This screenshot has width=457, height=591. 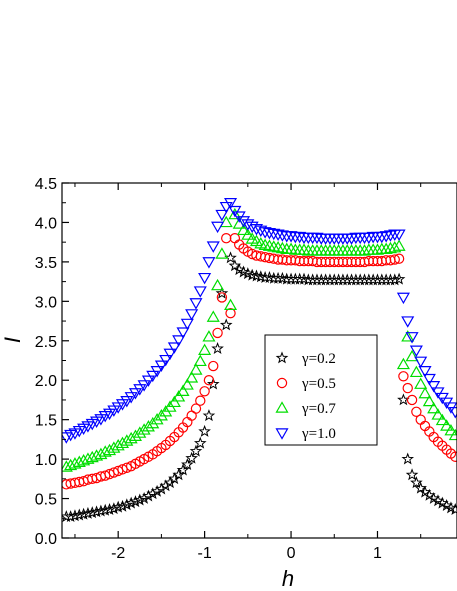 What do you see at coordinates (12, 340) in the screenshot?
I see `y-axis-title: I` at bounding box center [12, 340].